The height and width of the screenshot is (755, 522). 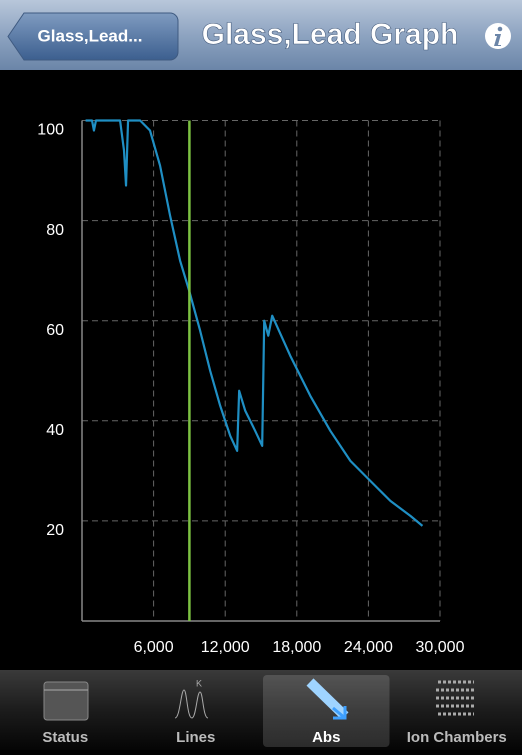 What do you see at coordinates (195, 737) in the screenshot?
I see `tab-label: Lines` at bounding box center [195, 737].